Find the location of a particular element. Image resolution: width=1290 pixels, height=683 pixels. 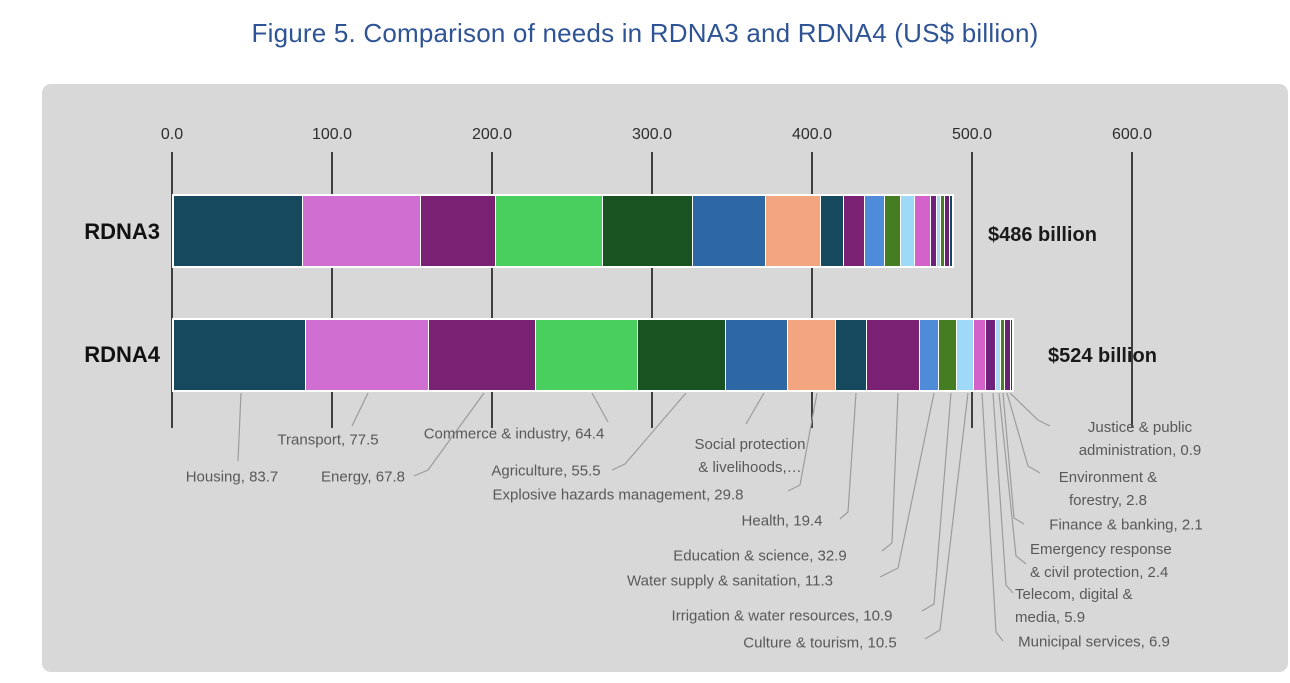

callout-line: Municipal services, 6.9 is located at coordinates (1094, 642).